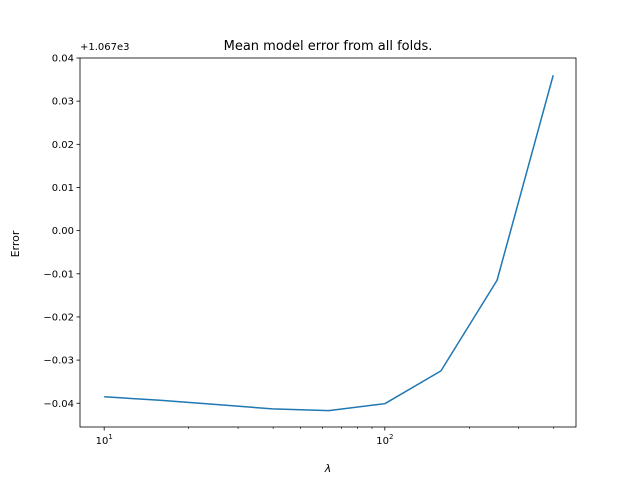 The width and height of the screenshot is (640, 480). I want to click on y-axis-label: Error, so click(15, 243).